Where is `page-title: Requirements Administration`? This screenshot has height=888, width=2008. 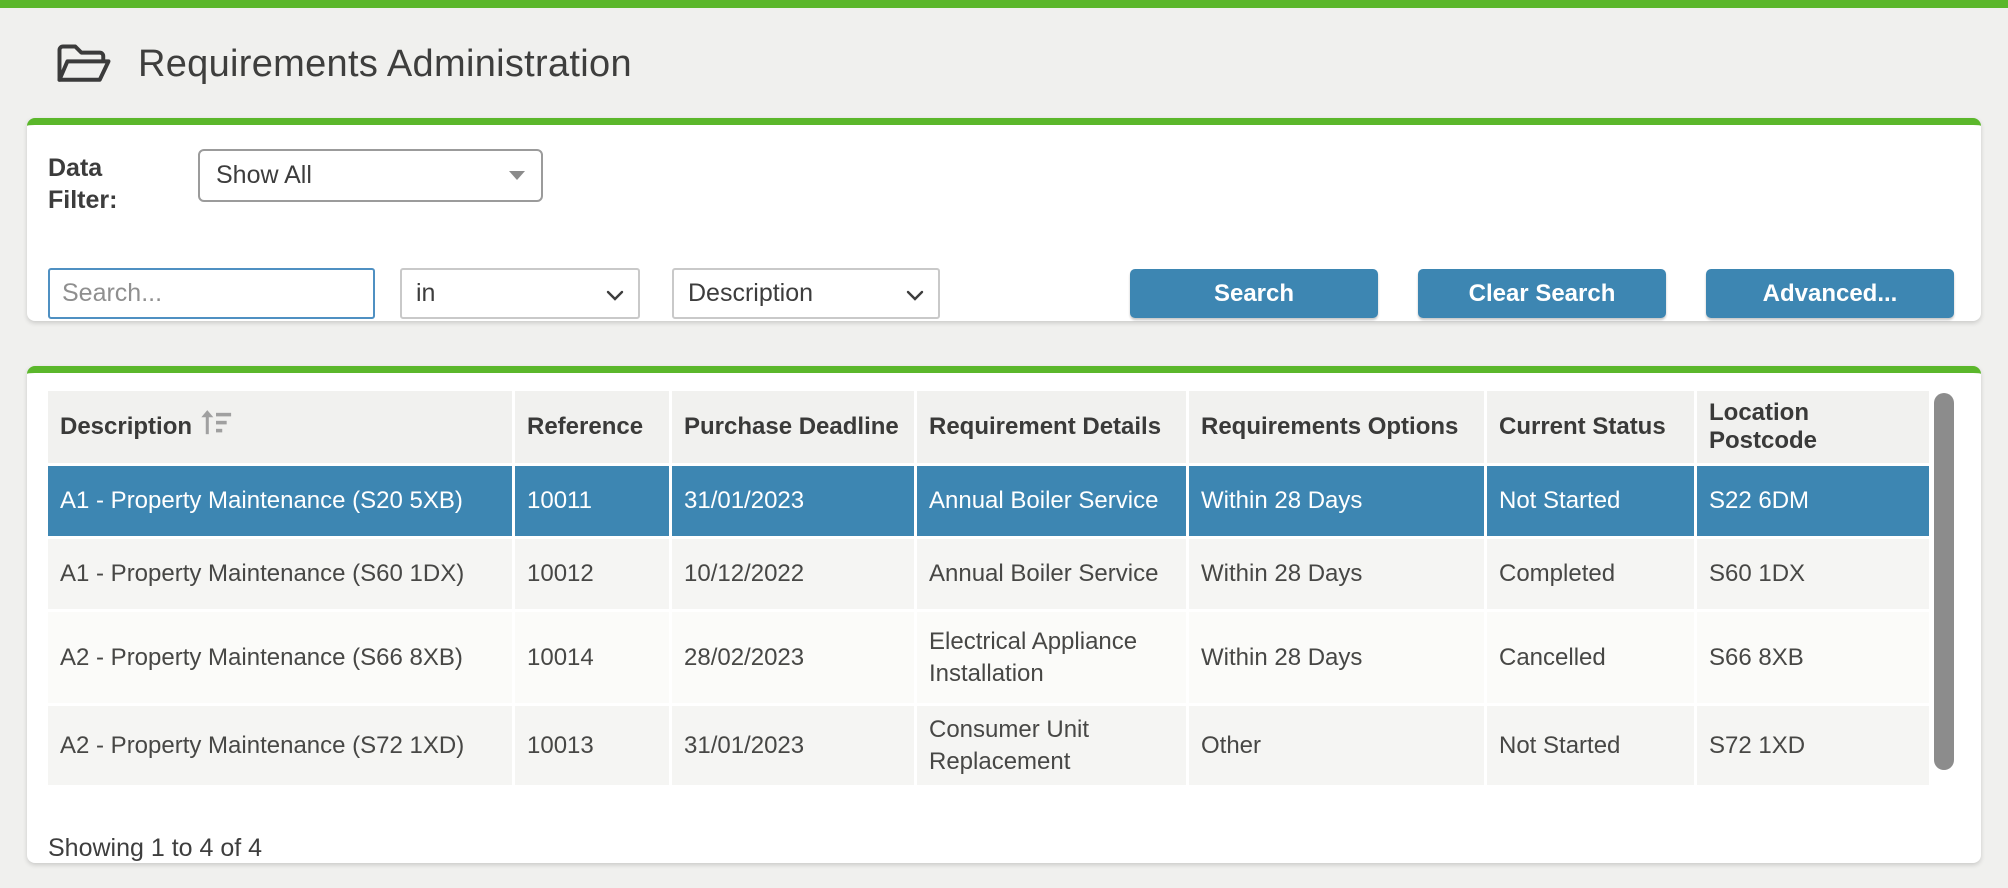
page-title: Requirements Administration is located at coordinates (385, 63).